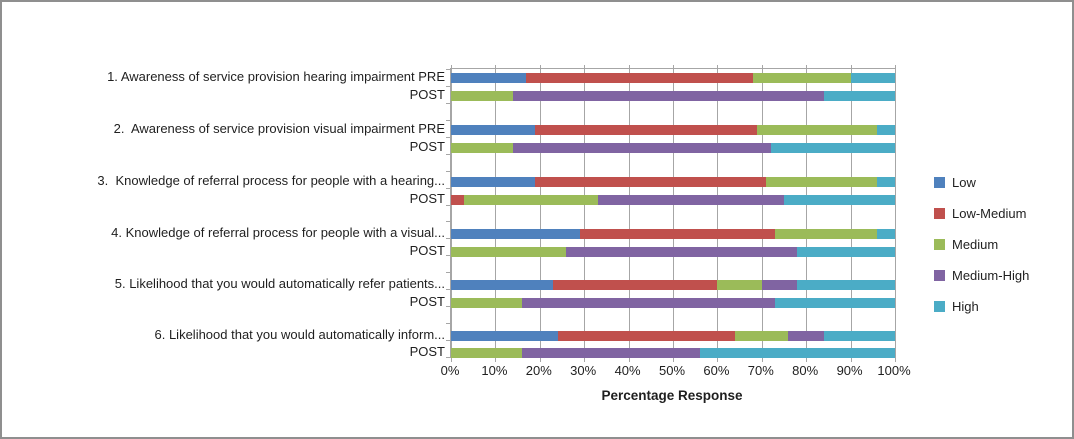  Describe the element at coordinates (672, 395) in the screenshot. I see `x-axis-title: Percentage Response` at that location.